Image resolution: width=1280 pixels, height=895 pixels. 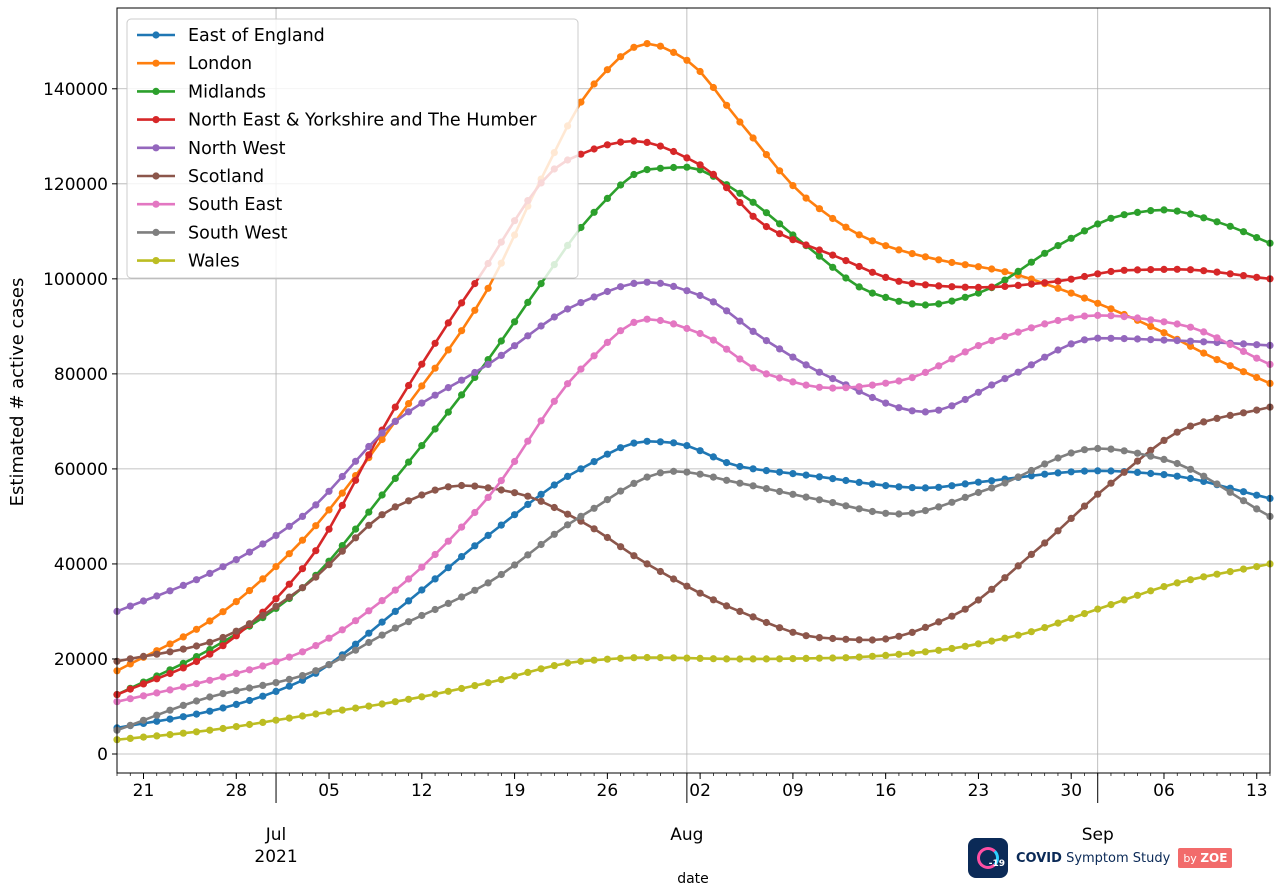 I want to click on legend-label: Wales, so click(x=214, y=262).